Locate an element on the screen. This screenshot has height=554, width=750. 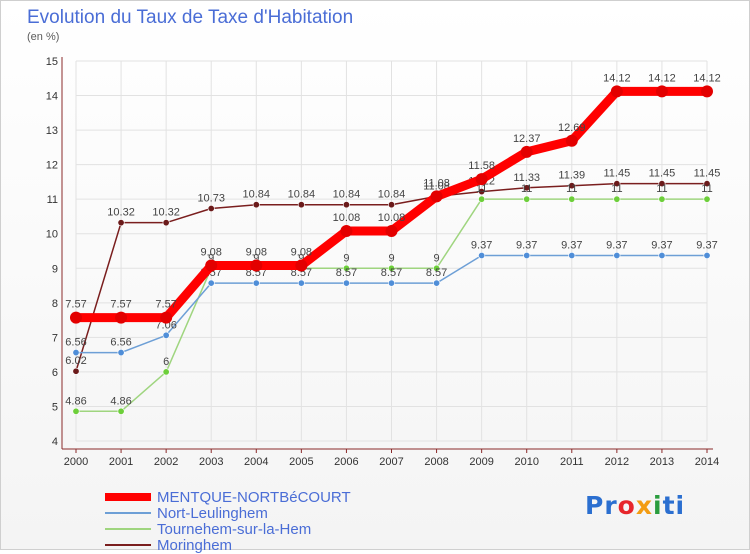
y-tick-label: 10 is located at coordinates (52, 235).